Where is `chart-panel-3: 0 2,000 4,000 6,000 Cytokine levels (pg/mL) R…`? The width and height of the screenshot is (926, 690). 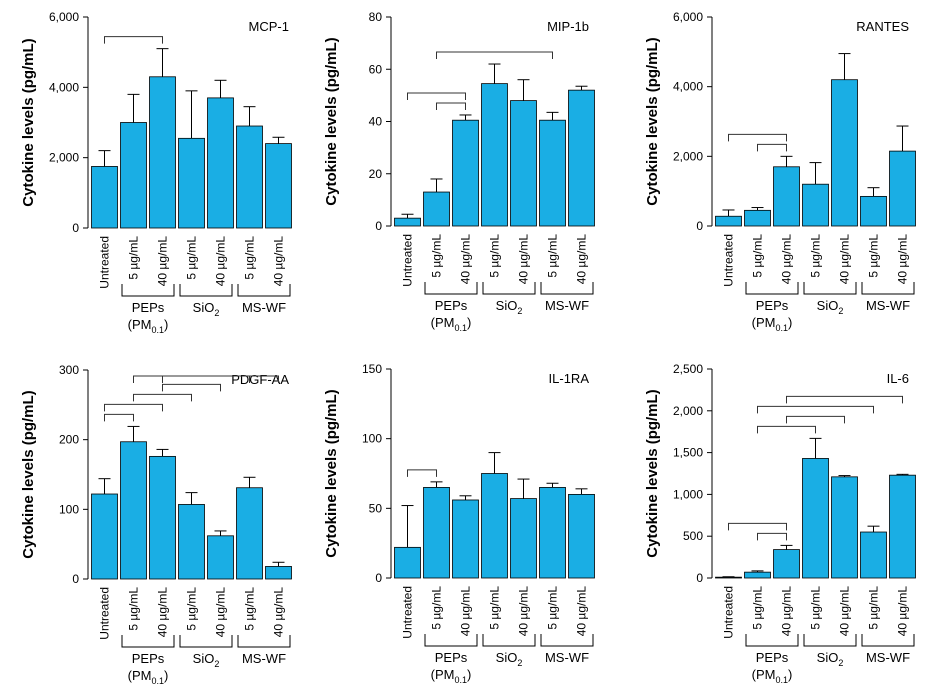
chart-panel-3: 0 2,000 4,000 6,000 Cytokine levels (pg/mL) R… is located at coordinates (780, 171).